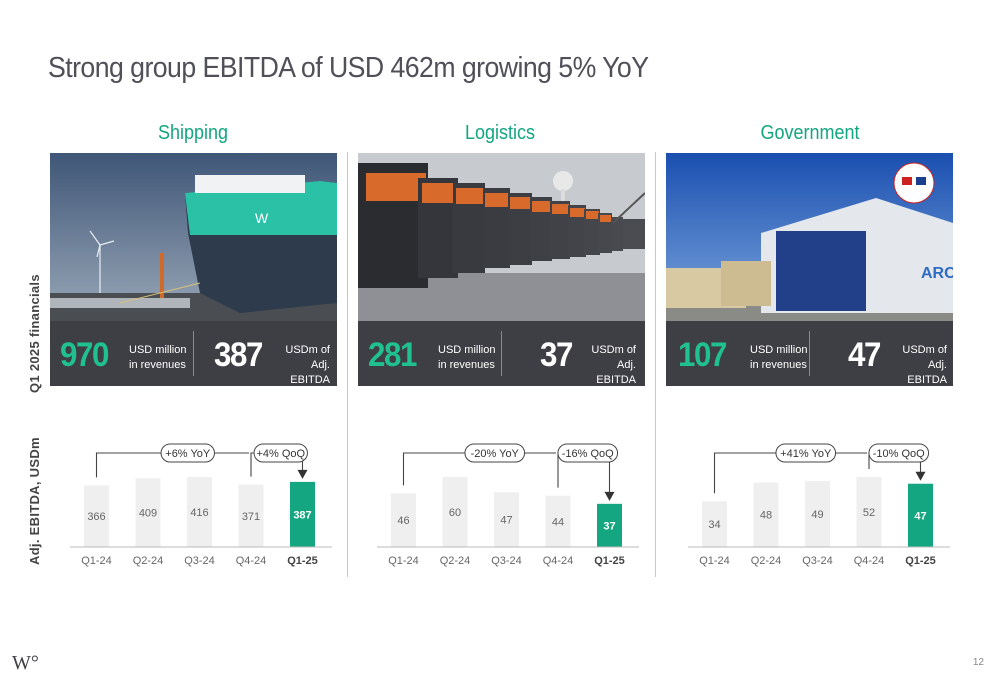 The width and height of the screenshot is (1000, 685). Describe the element at coordinates (556, 355) in the screenshot. I see `ebitda-value: 37` at that location.